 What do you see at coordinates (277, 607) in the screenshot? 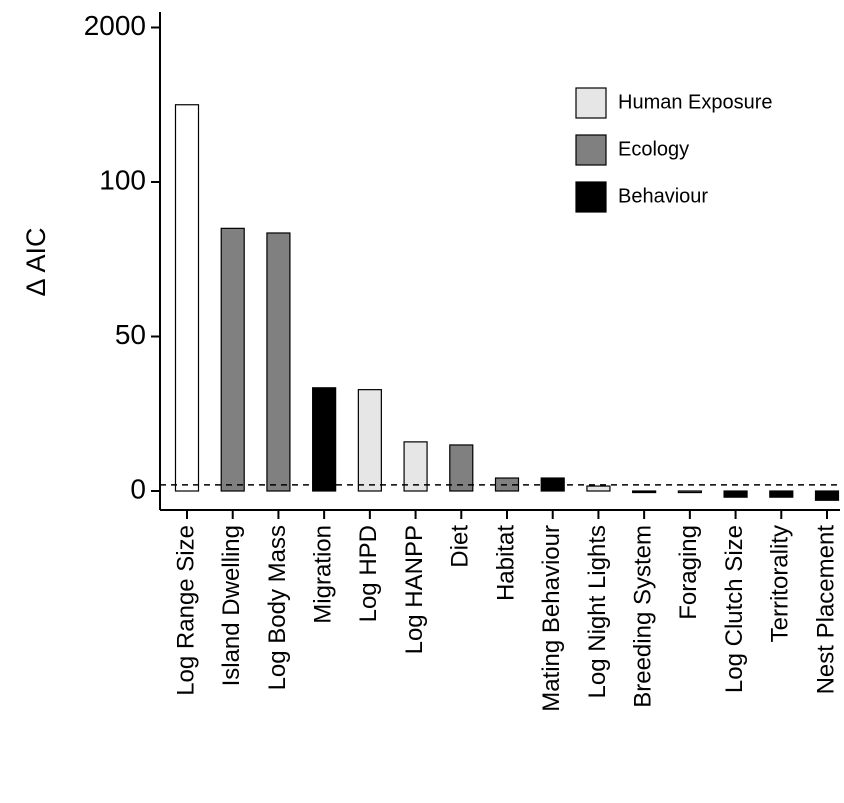
I see `x-tick-label: Log Body Mass` at bounding box center [277, 607].